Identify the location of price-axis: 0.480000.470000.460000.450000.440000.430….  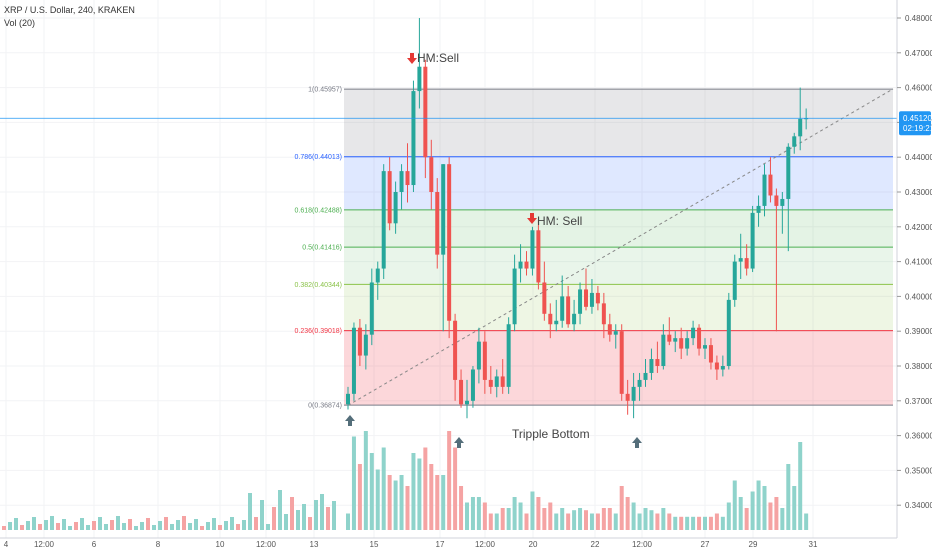
(914, 262).